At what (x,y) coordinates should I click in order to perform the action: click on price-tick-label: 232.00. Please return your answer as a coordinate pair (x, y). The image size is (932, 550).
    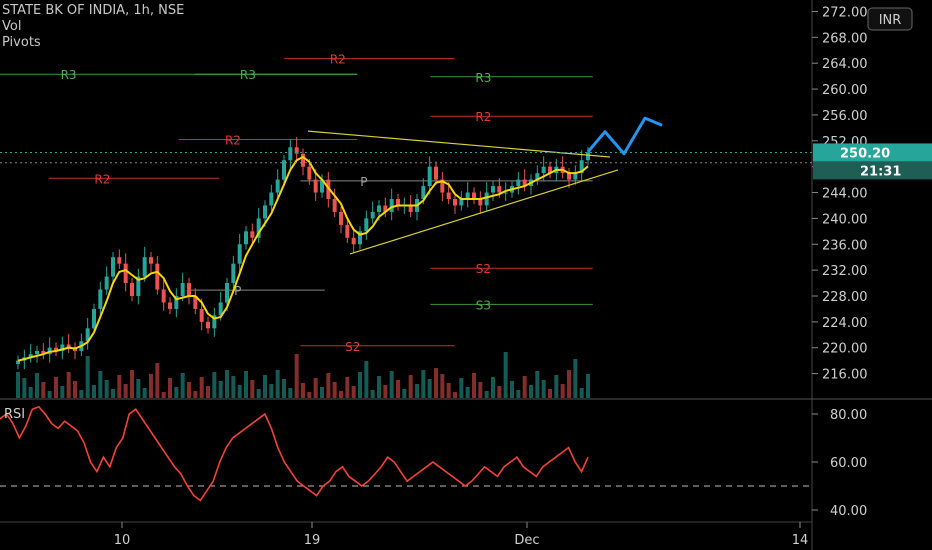
    Looking at the image, I should click on (845, 271).